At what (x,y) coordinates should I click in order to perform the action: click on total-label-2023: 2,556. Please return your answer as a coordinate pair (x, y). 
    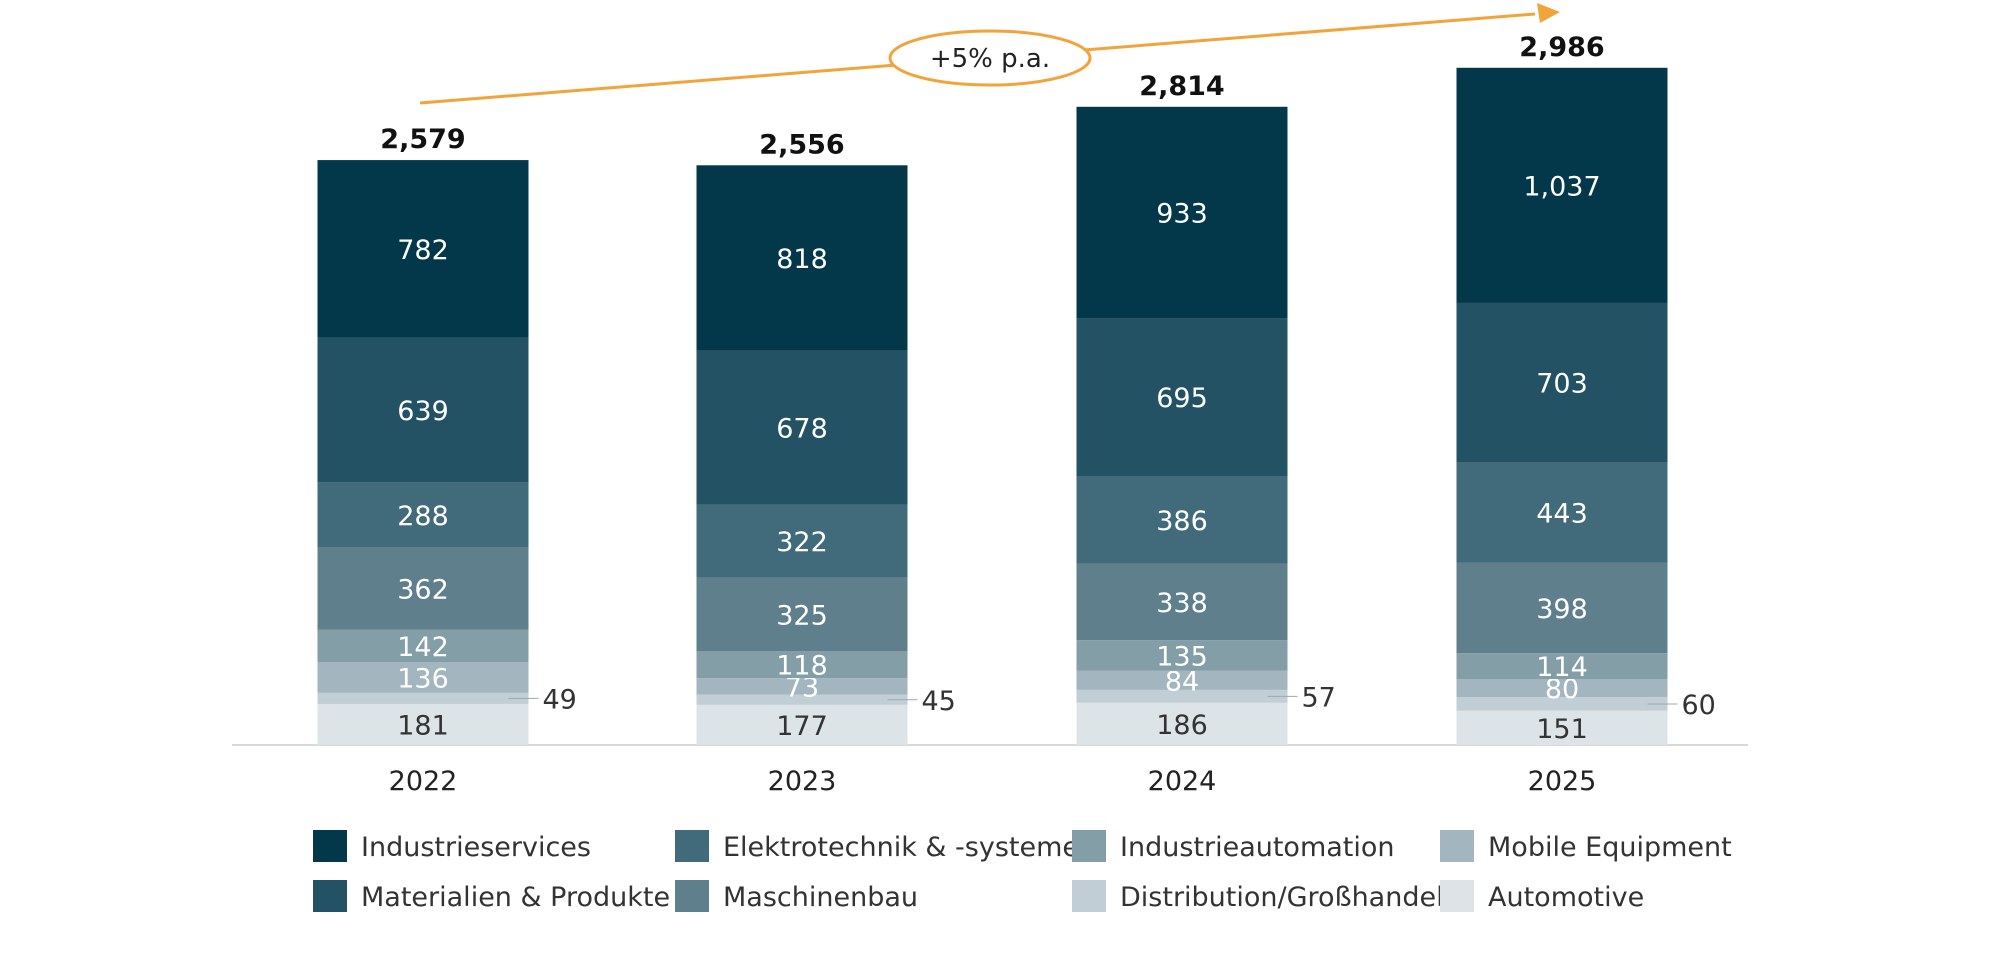
    Looking at the image, I should click on (801, 144).